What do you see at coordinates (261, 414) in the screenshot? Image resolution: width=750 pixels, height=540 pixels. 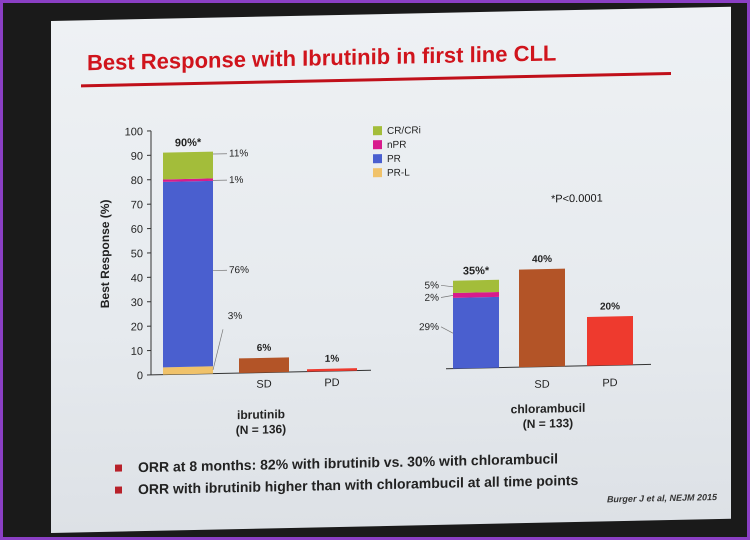 I see `group-name: ibrutinib` at bounding box center [261, 414].